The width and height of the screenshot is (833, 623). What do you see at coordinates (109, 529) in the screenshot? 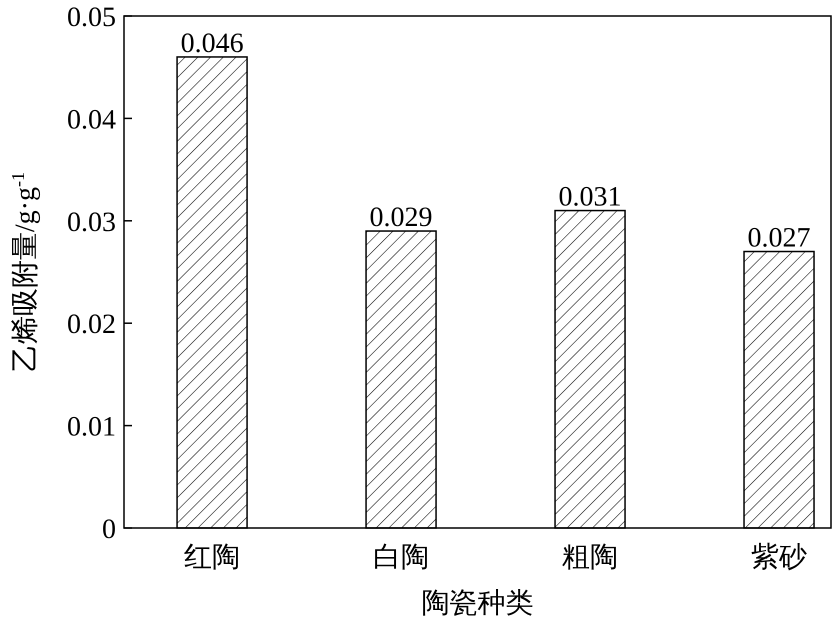
I see `y-tick-label: 0` at bounding box center [109, 529].